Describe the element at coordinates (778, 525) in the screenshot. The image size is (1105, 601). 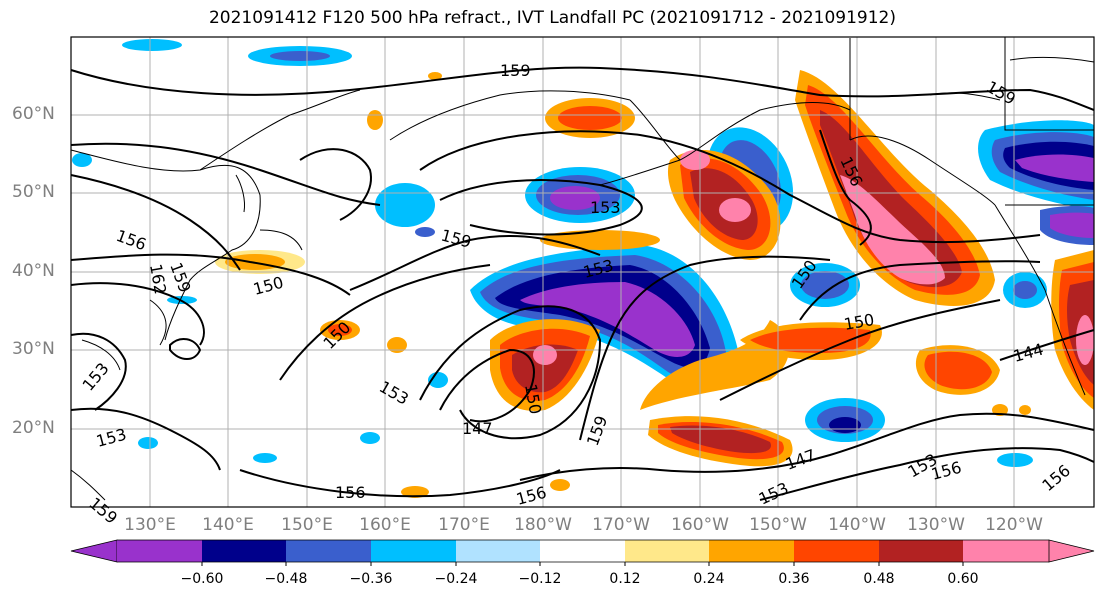
I see `lon-label: 150°W` at that location.